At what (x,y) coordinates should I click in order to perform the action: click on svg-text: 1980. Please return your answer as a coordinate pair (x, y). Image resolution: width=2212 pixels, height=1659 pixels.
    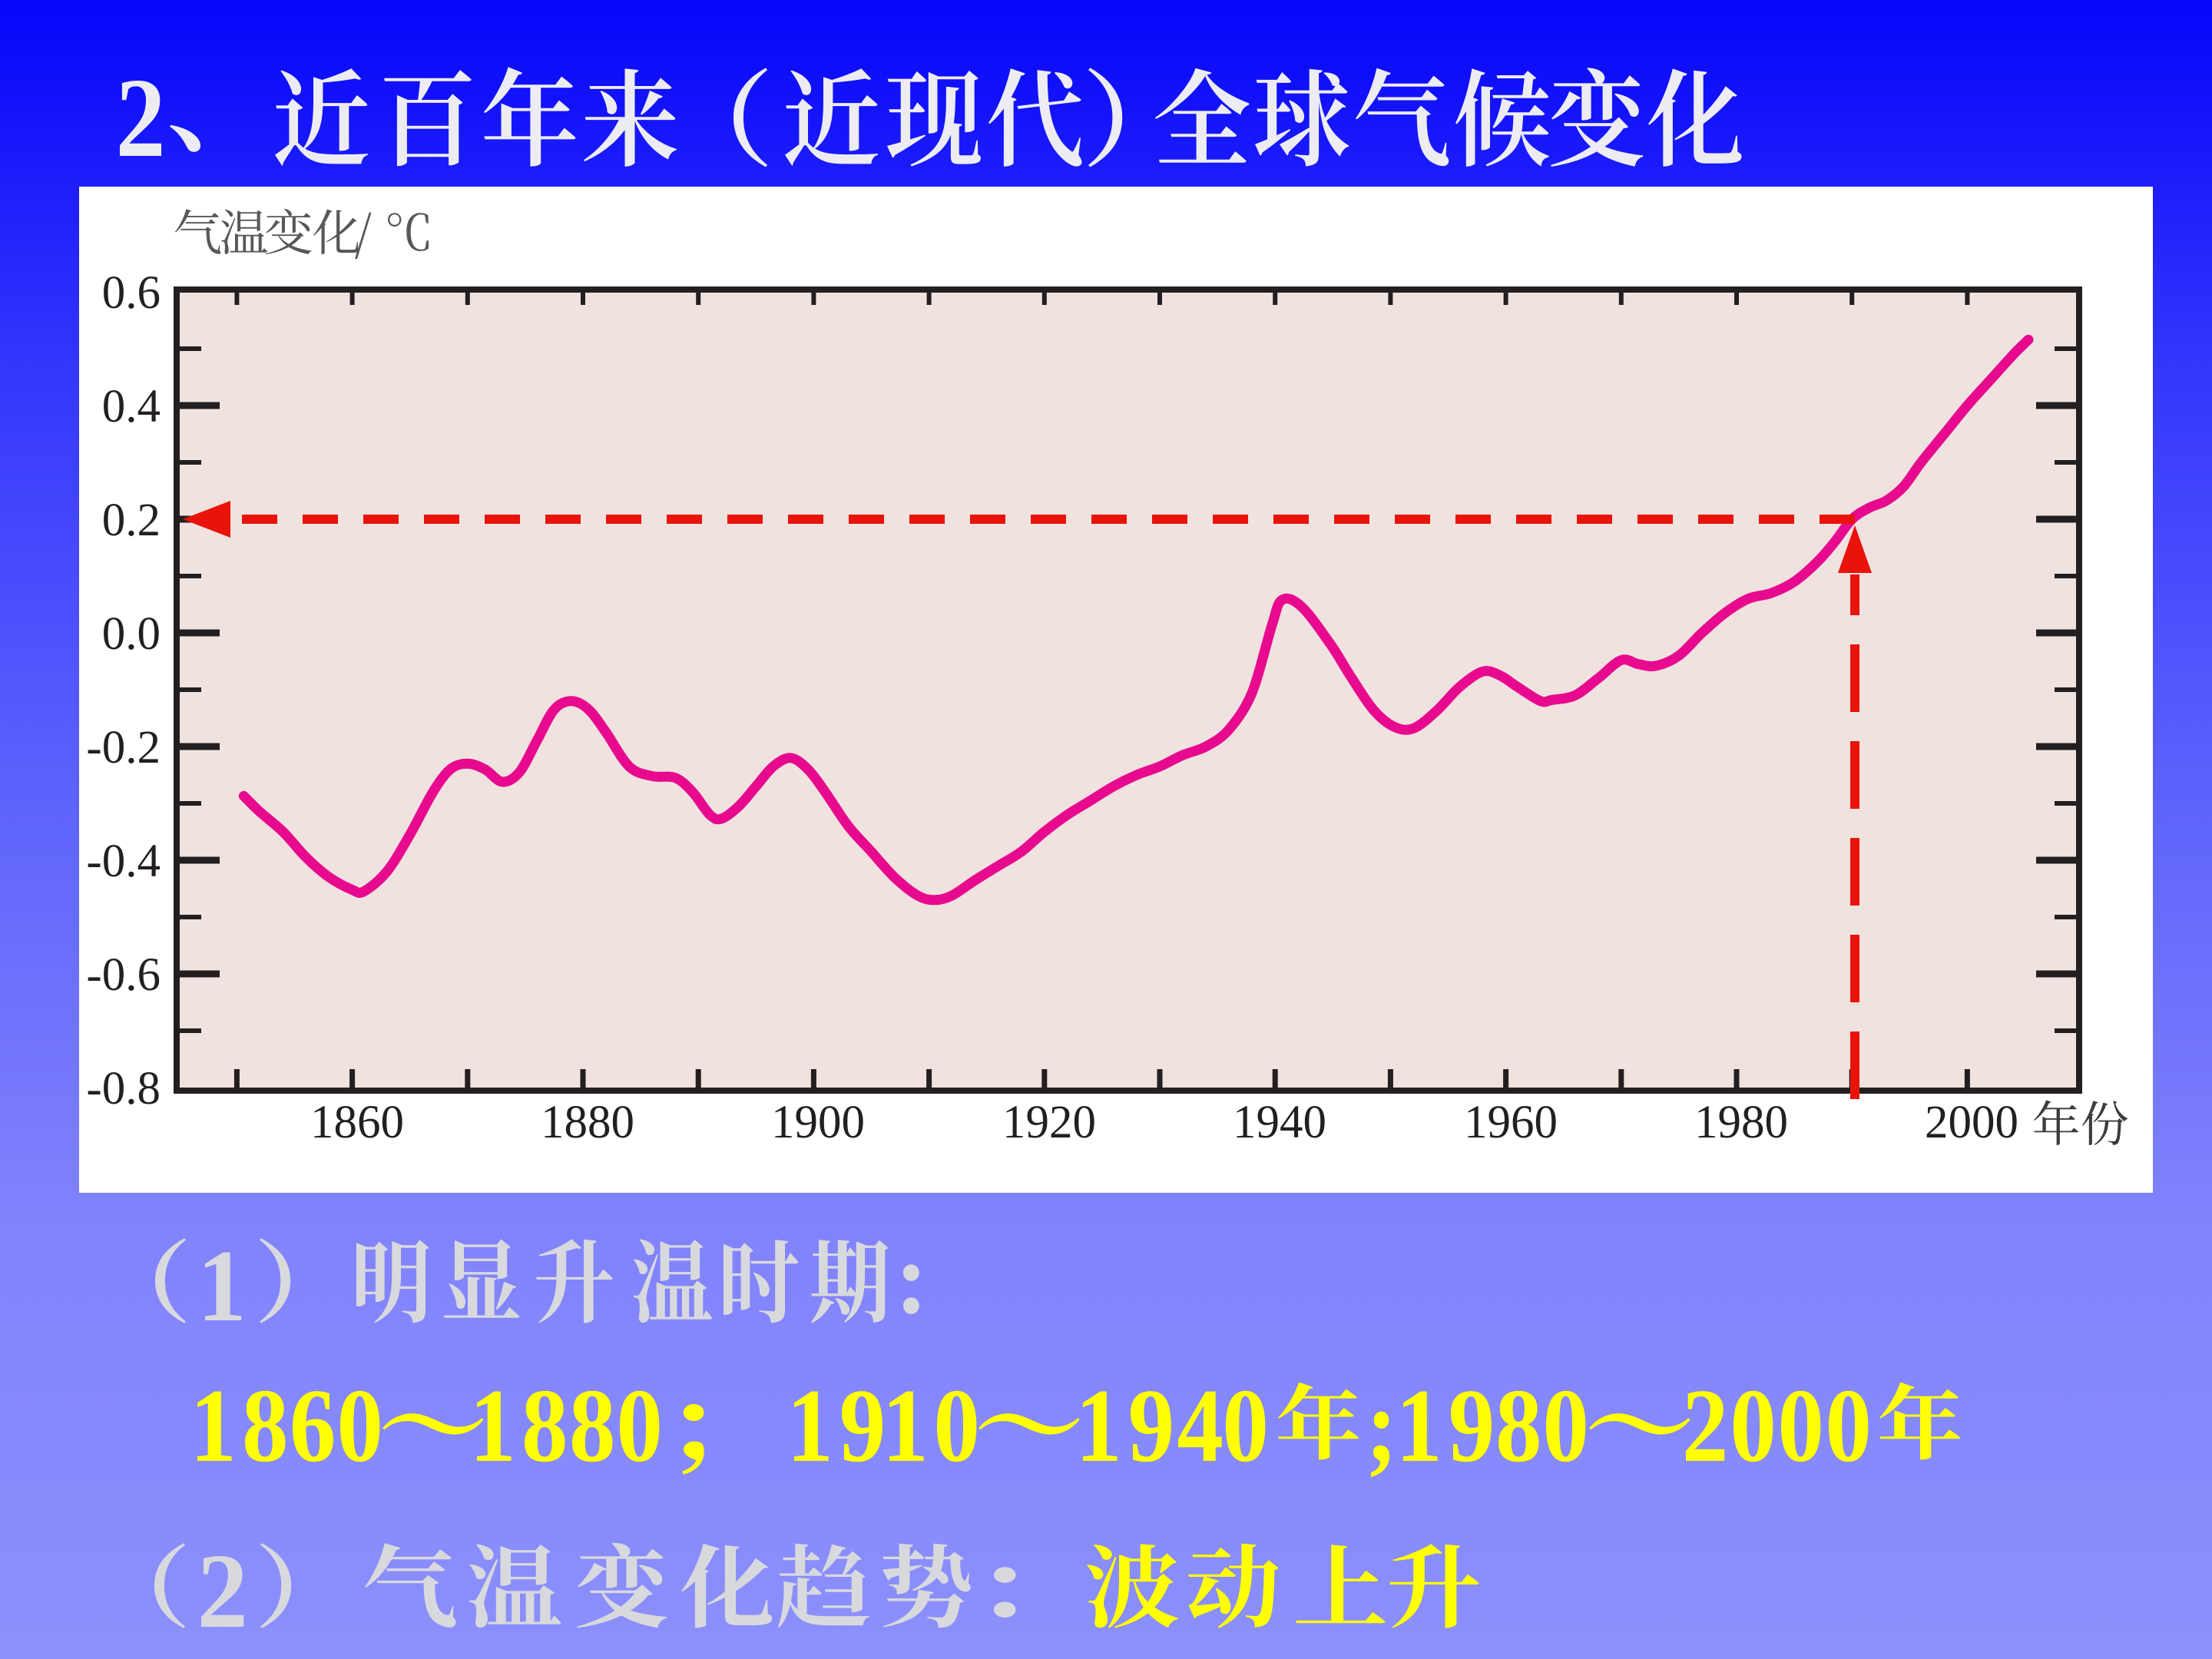
    Looking at the image, I should click on (1741, 1122).